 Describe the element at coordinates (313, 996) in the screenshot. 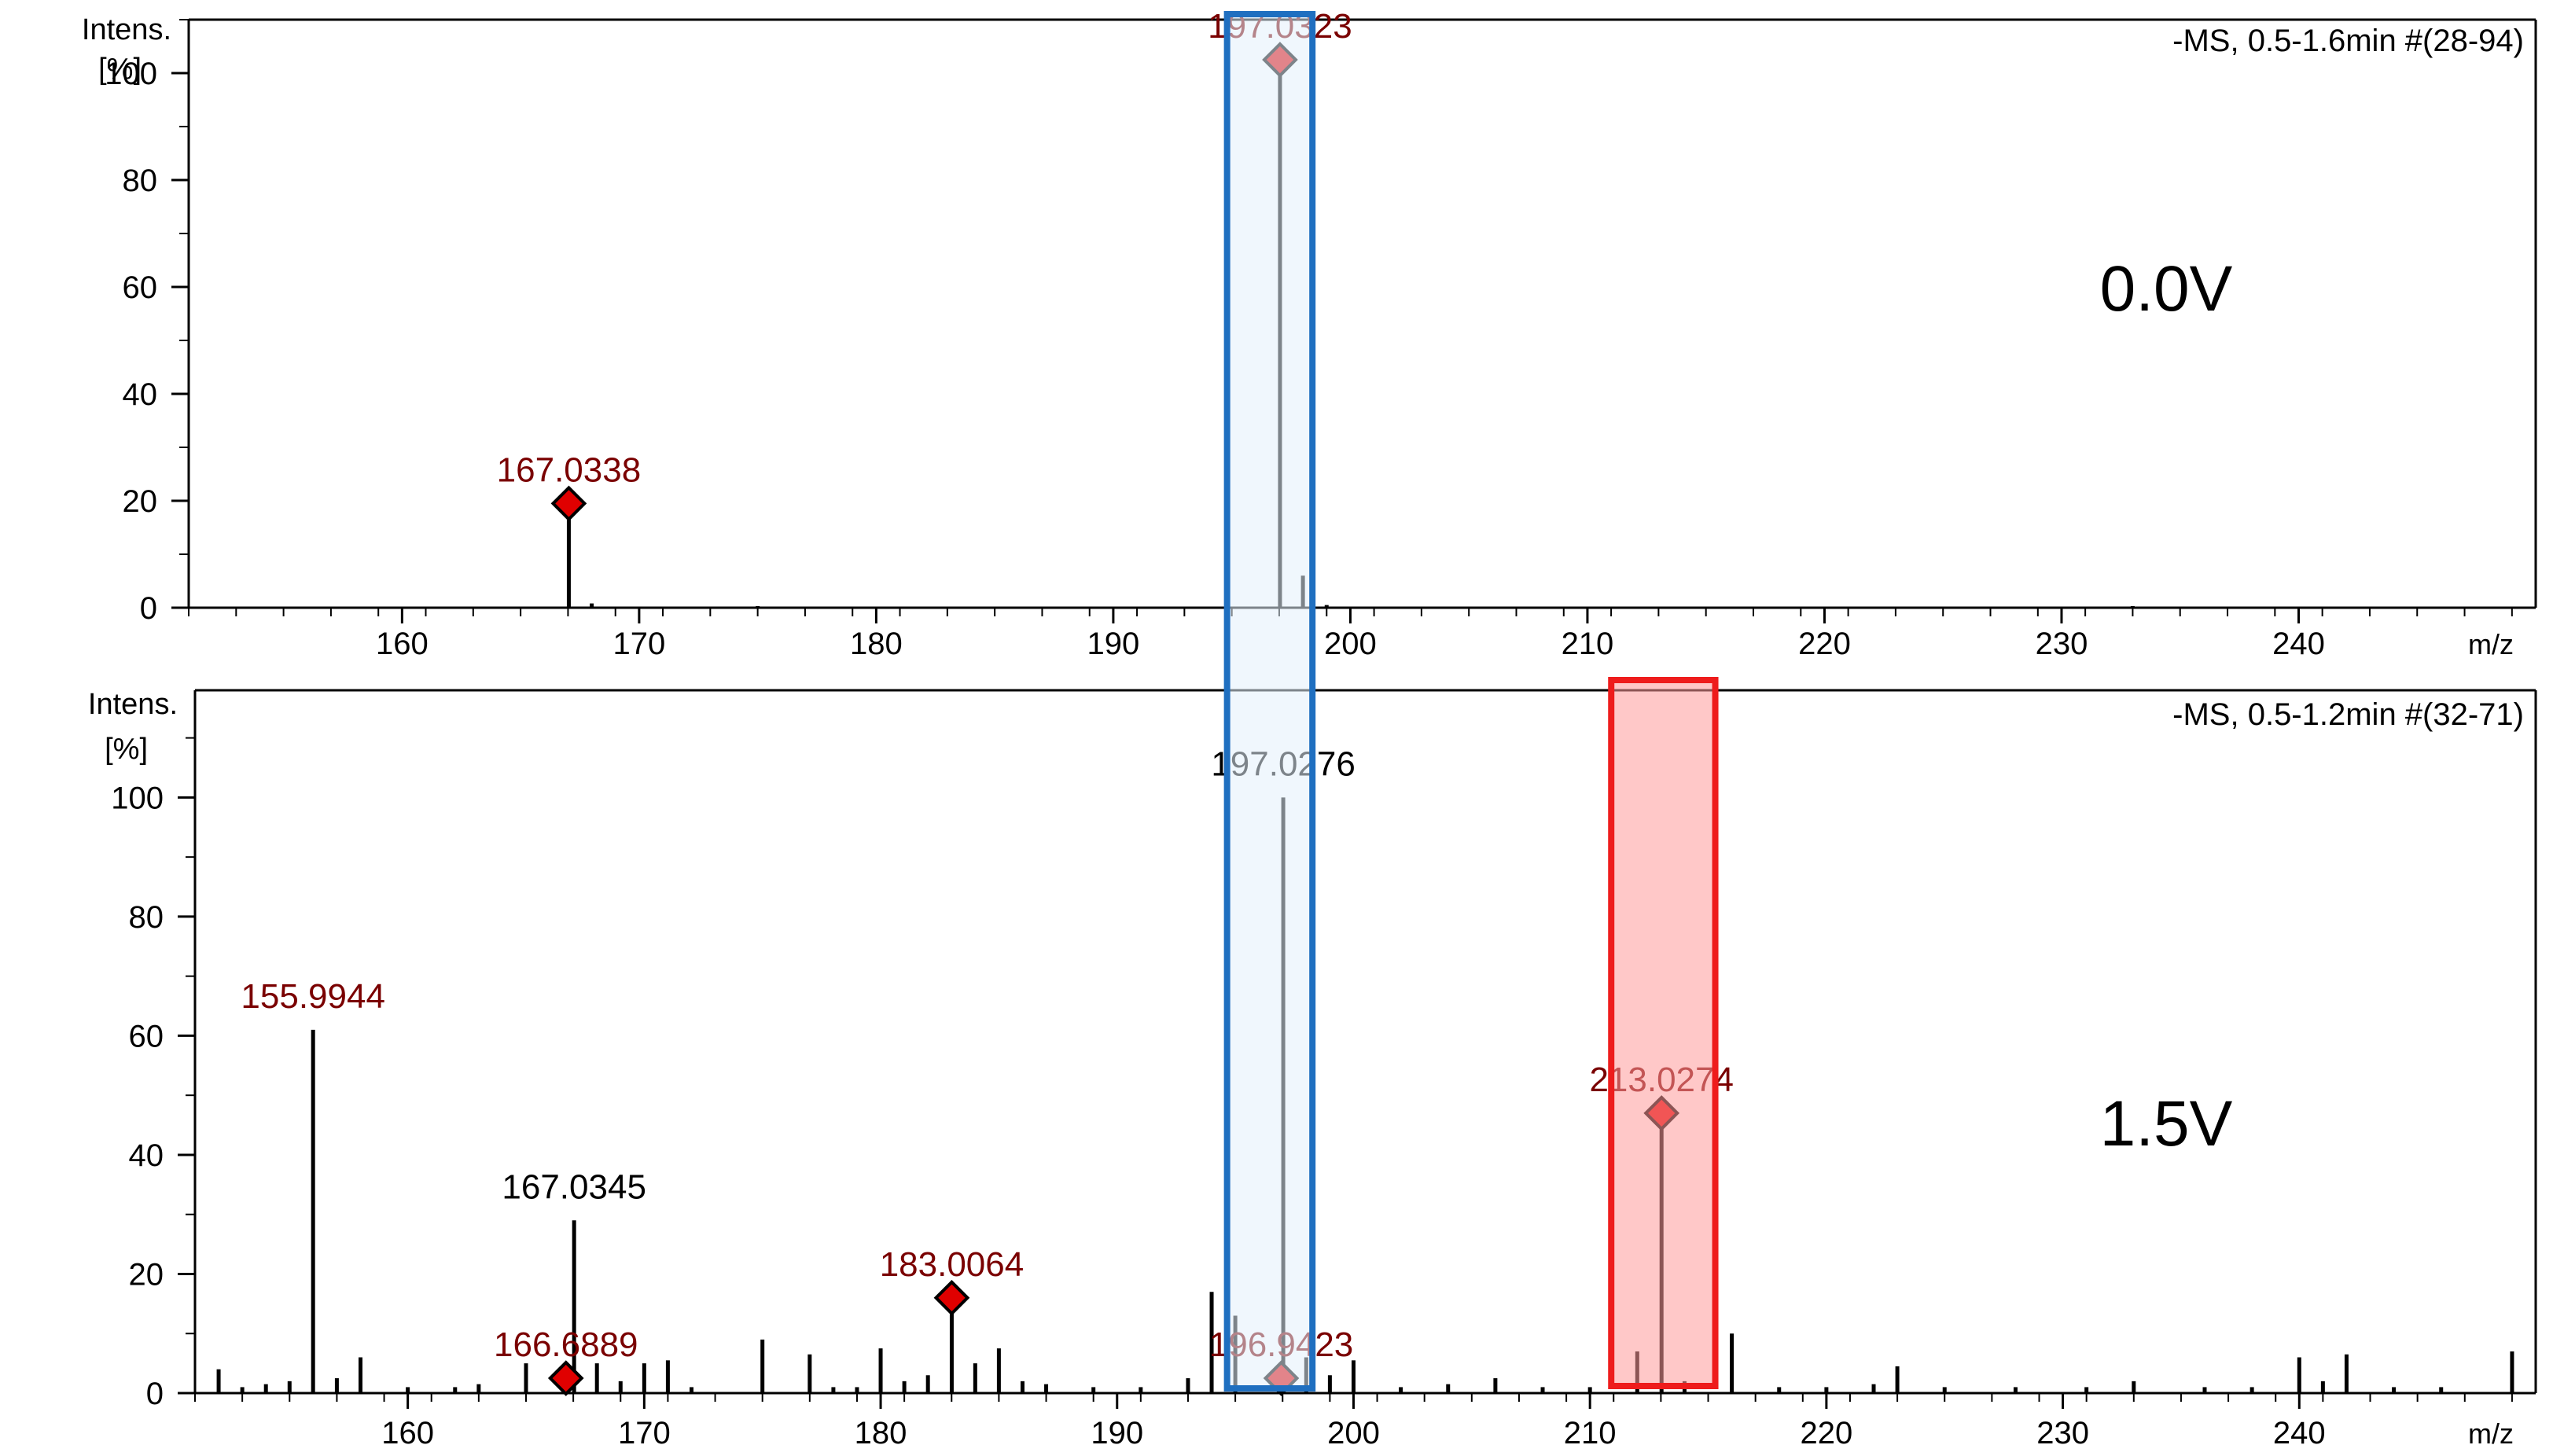

I see `peak-label: 155.9944` at that location.